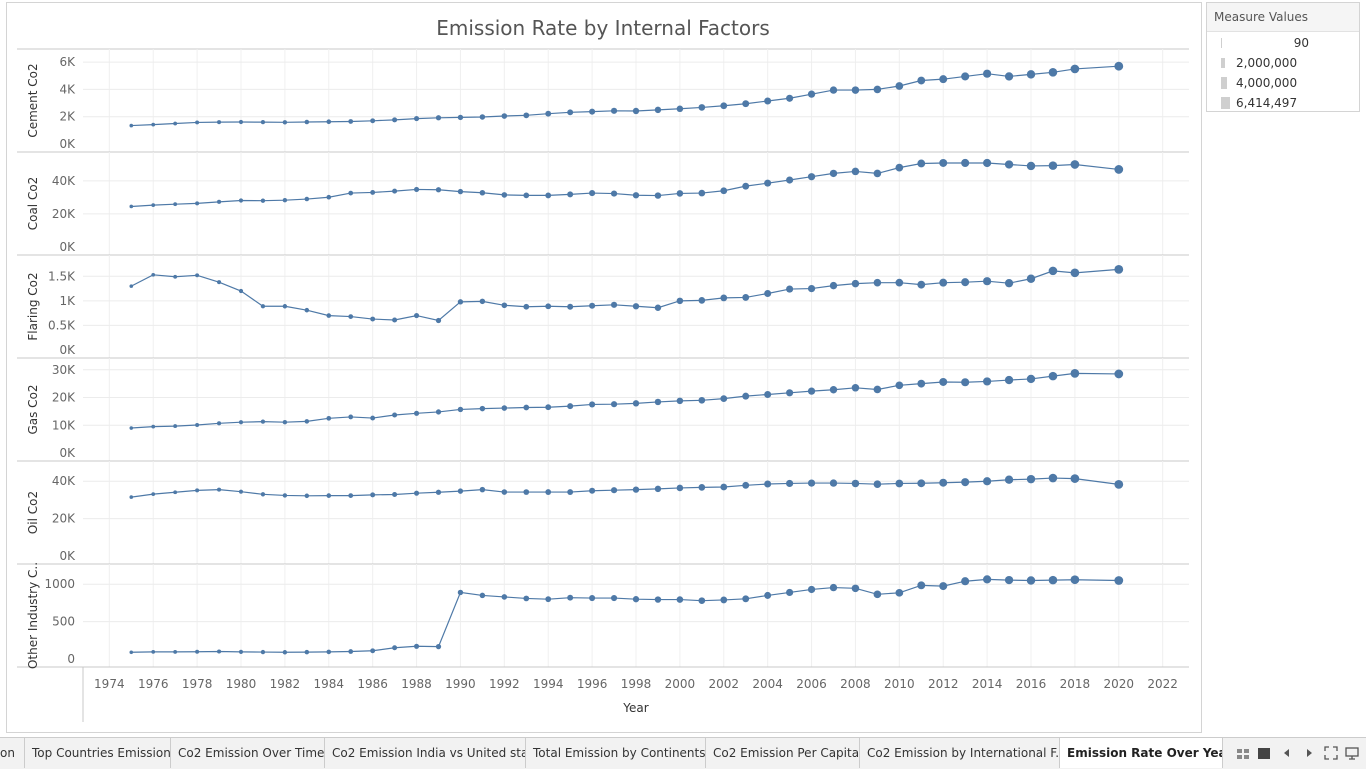 This screenshot has height=769, width=1366. I want to click on x-tick-label: 1980, so click(241, 684).